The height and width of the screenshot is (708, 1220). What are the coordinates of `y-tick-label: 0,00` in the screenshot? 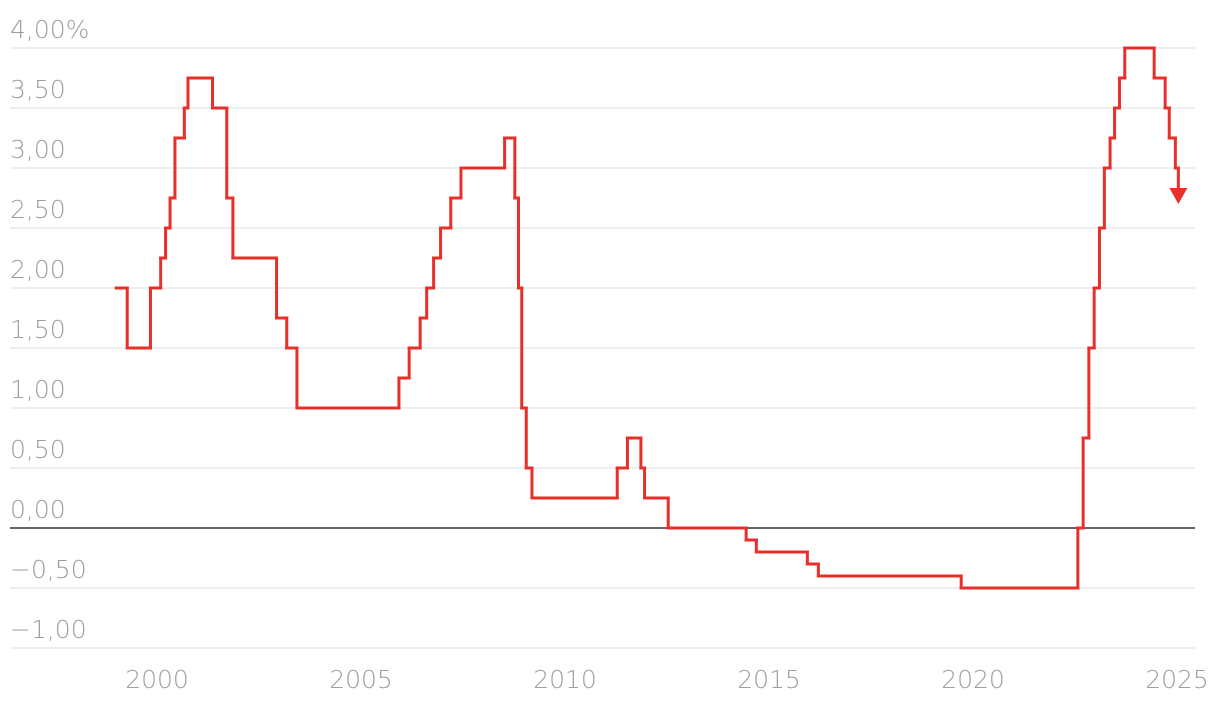 It's located at (38, 509).